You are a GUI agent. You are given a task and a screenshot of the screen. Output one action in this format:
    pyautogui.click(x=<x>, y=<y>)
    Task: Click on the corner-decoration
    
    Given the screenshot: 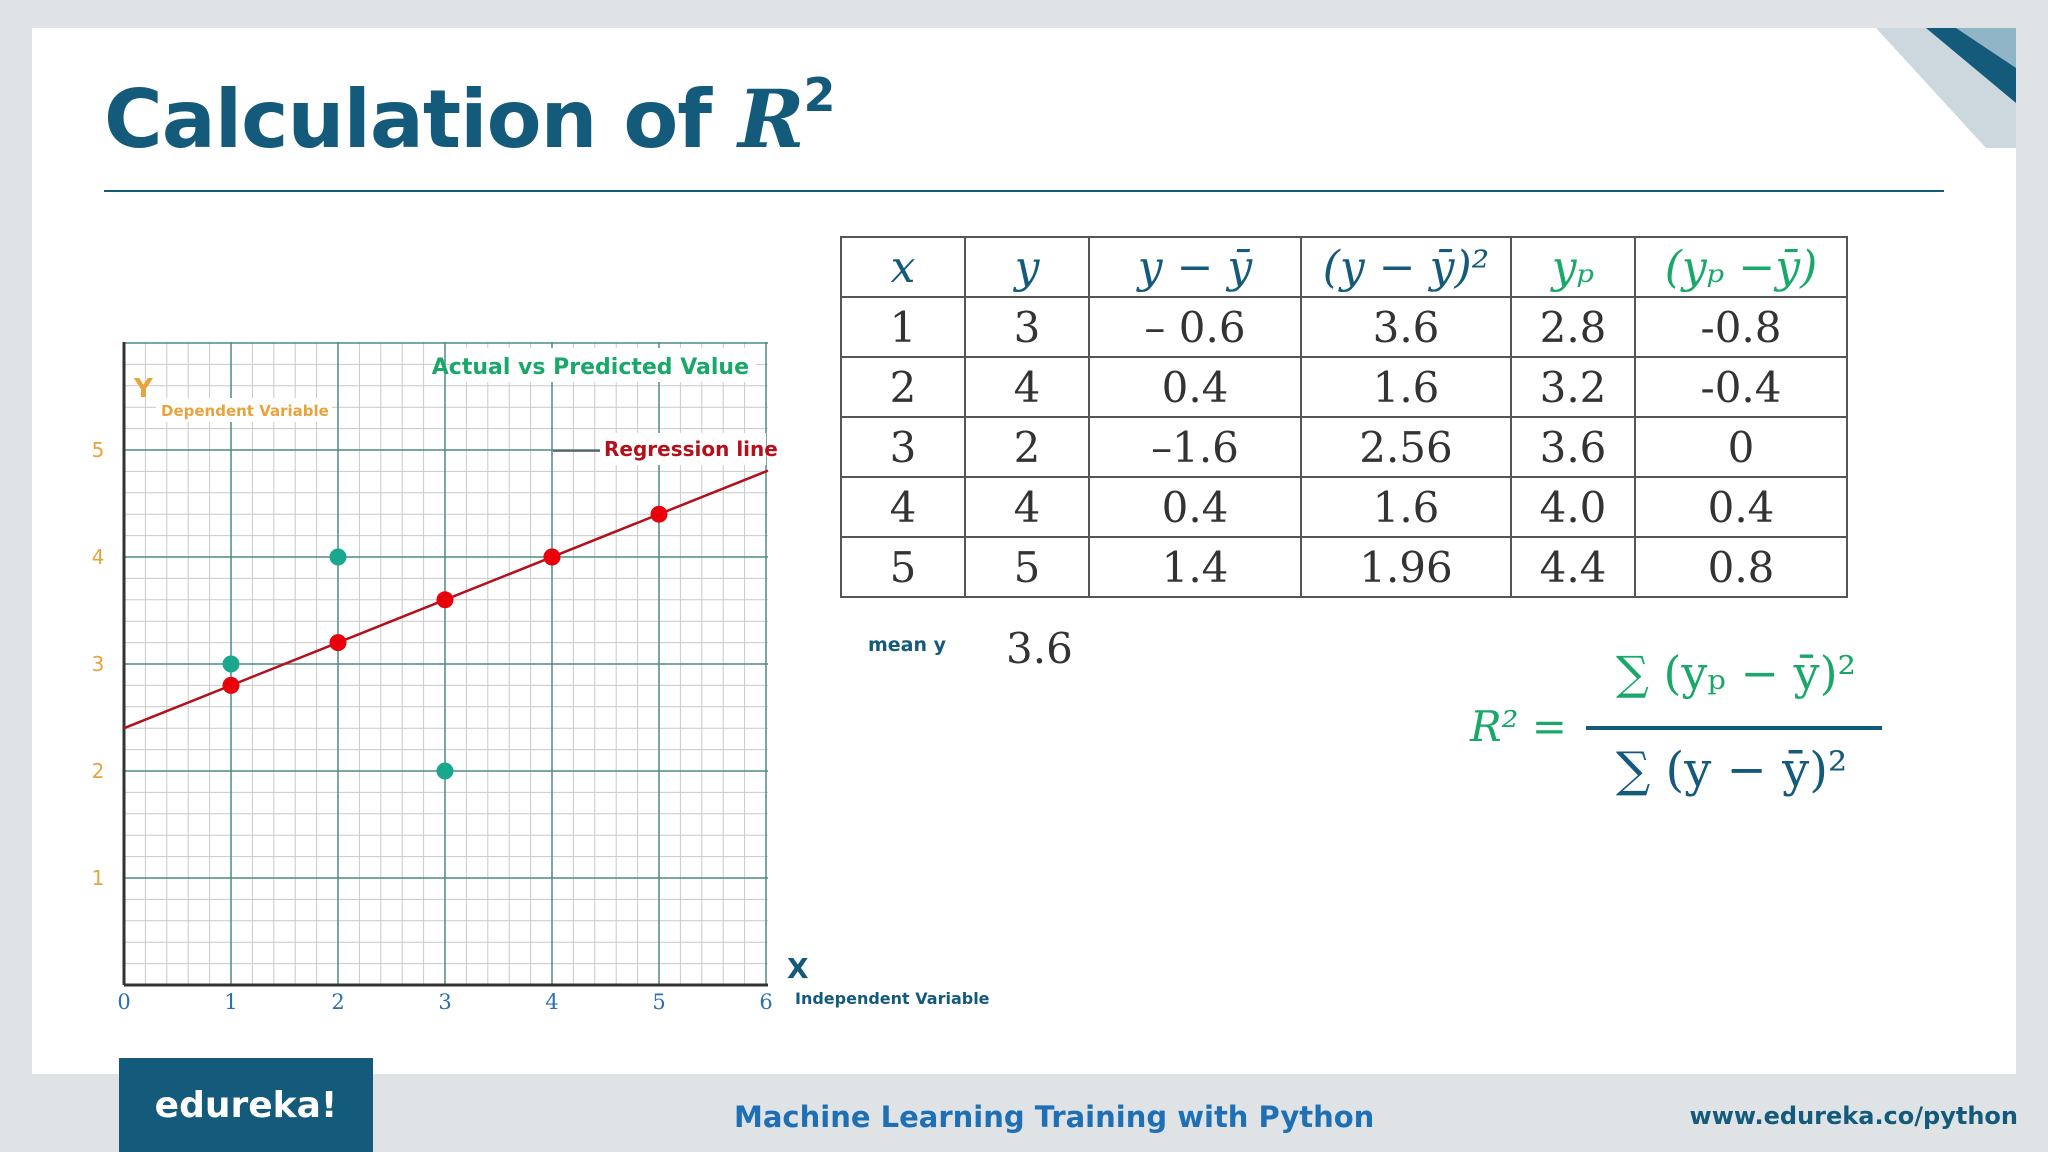 What is the action you would take?
    pyautogui.click(x=1916, y=88)
    